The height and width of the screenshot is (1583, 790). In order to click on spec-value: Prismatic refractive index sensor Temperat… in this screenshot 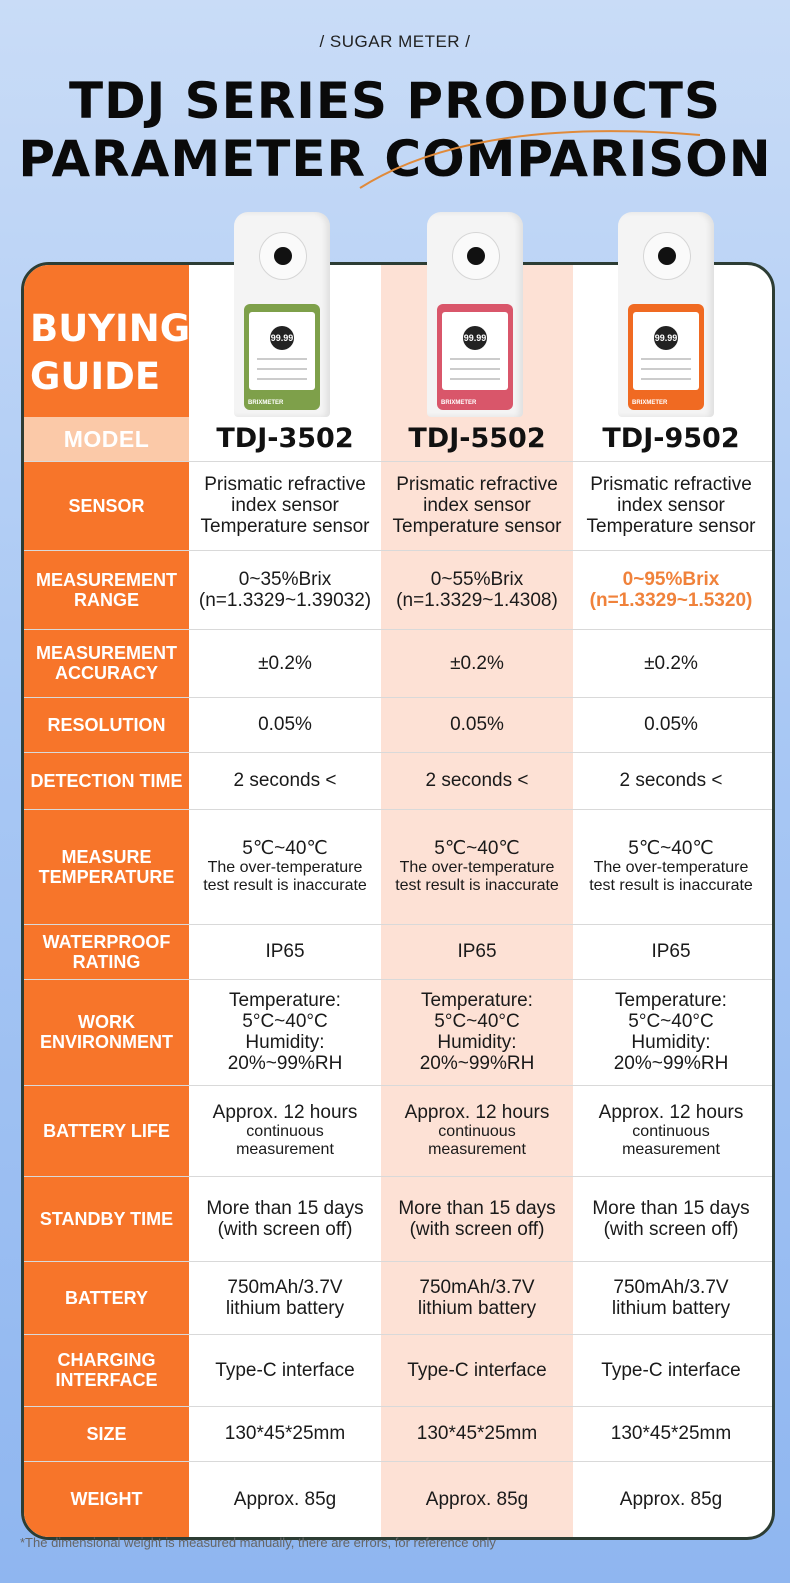, I will do `click(671, 505)`.